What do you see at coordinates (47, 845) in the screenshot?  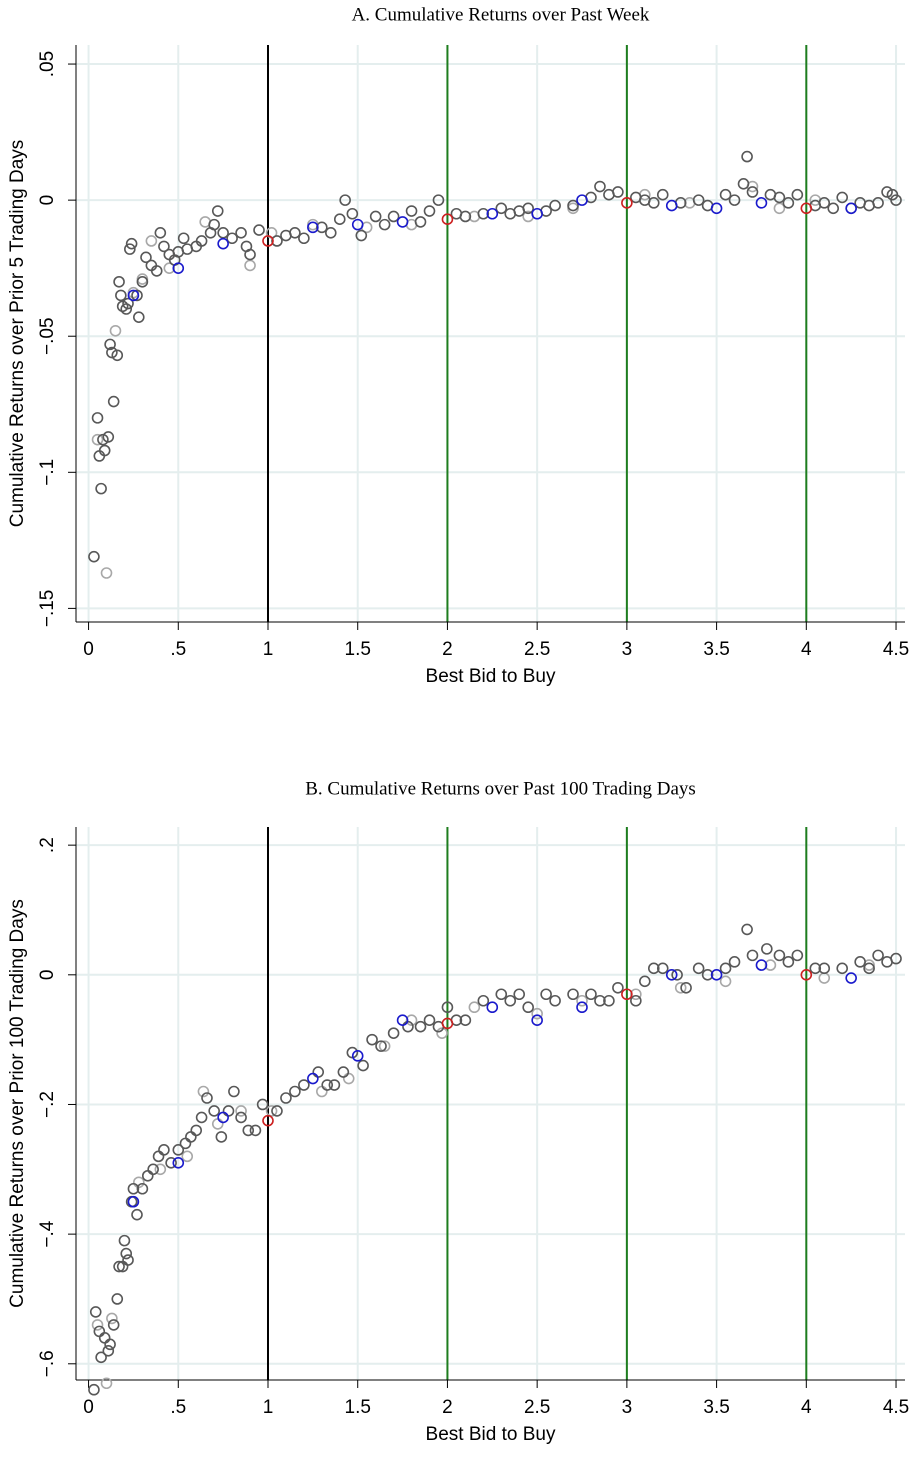 I see `y-tick-label: .2` at bounding box center [47, 845].